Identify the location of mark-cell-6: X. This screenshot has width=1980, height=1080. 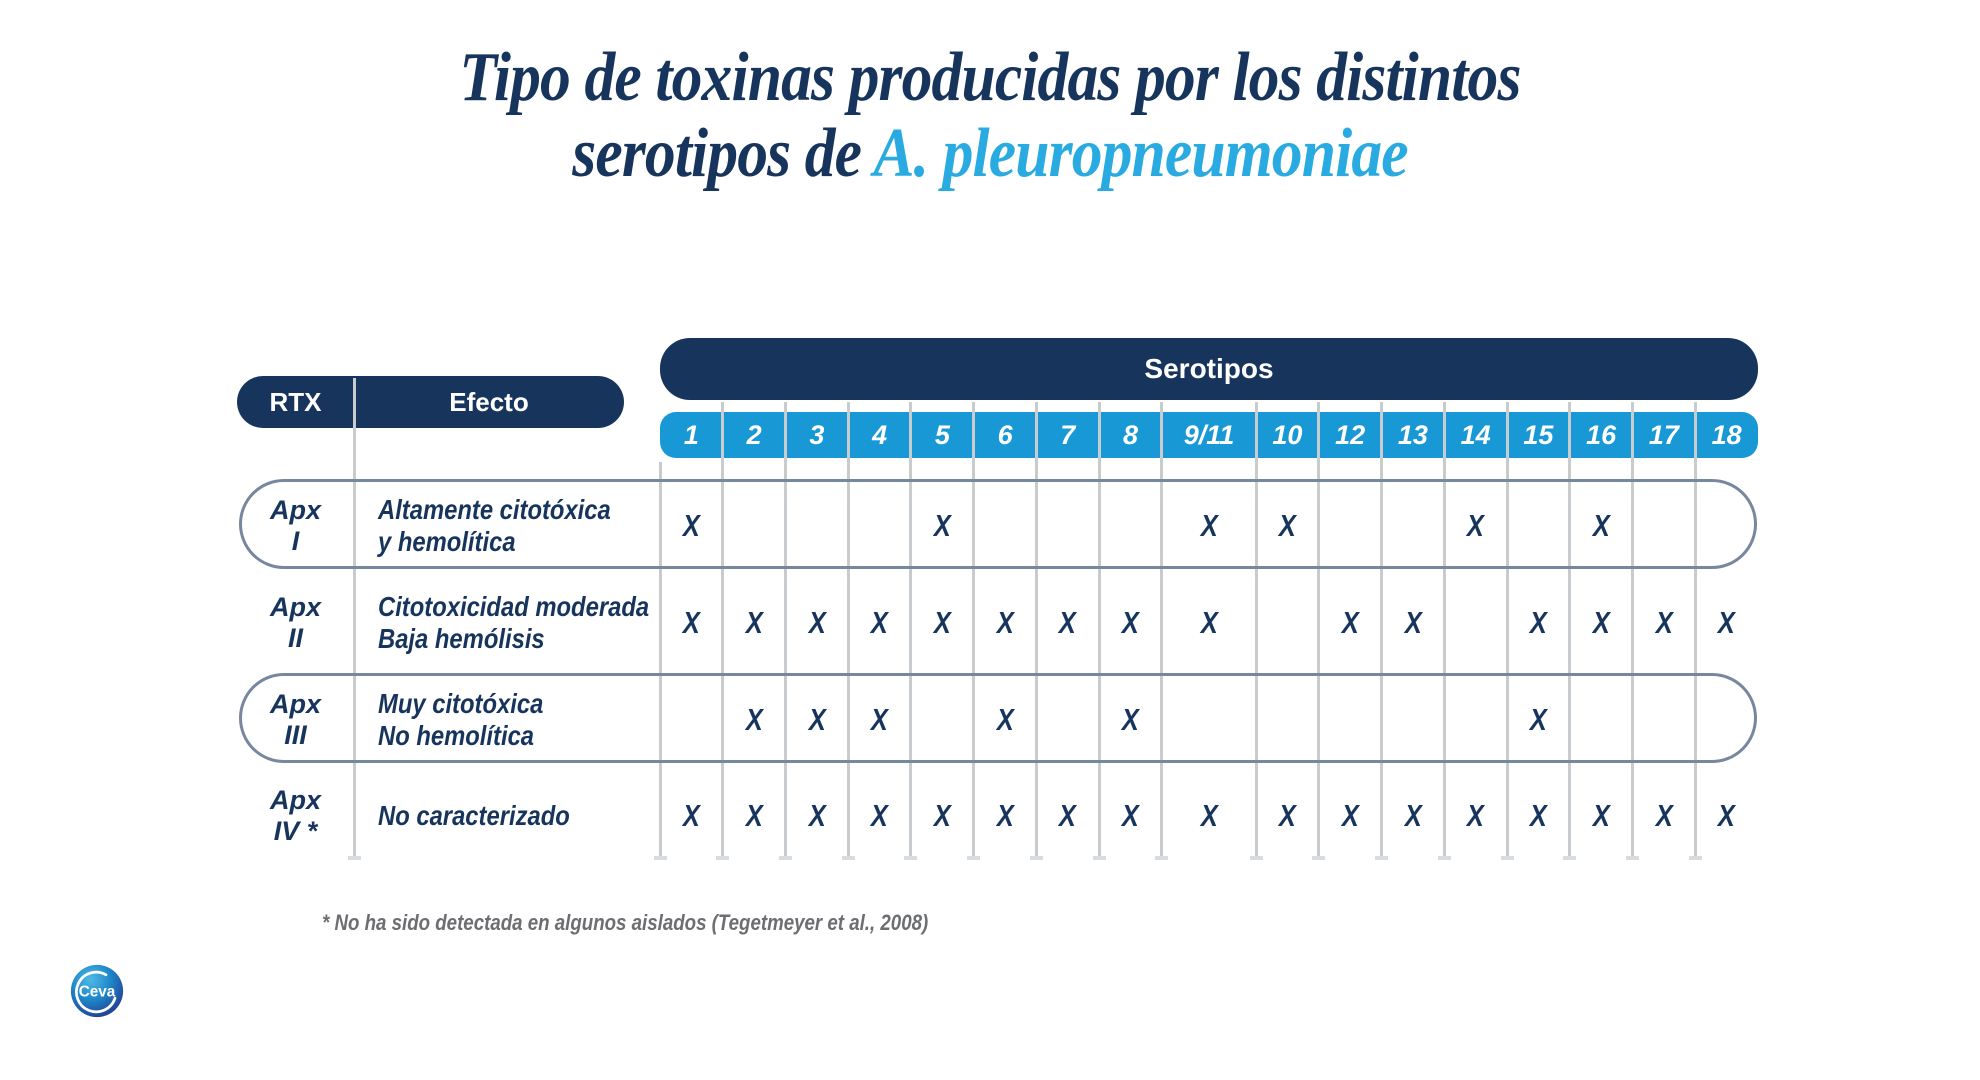
(1005, 622).